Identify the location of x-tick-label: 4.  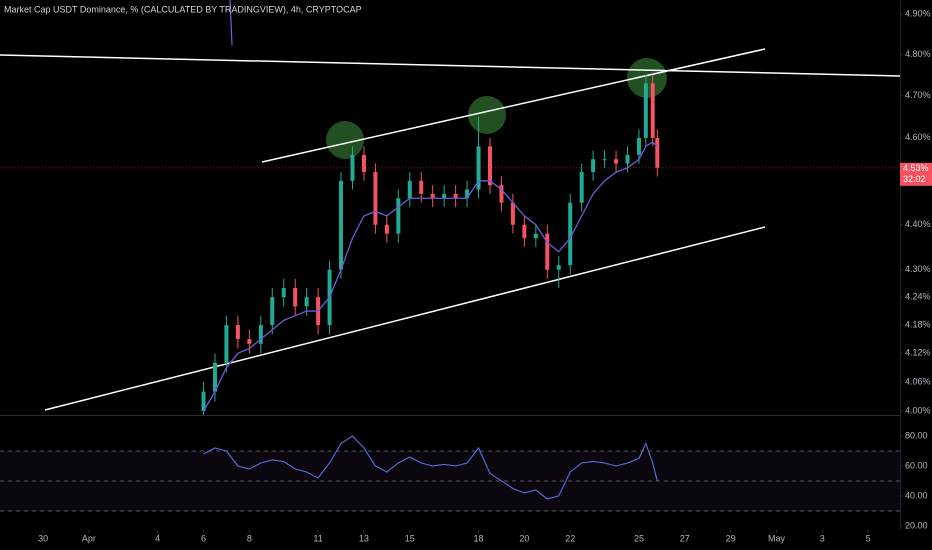
(157, 538).